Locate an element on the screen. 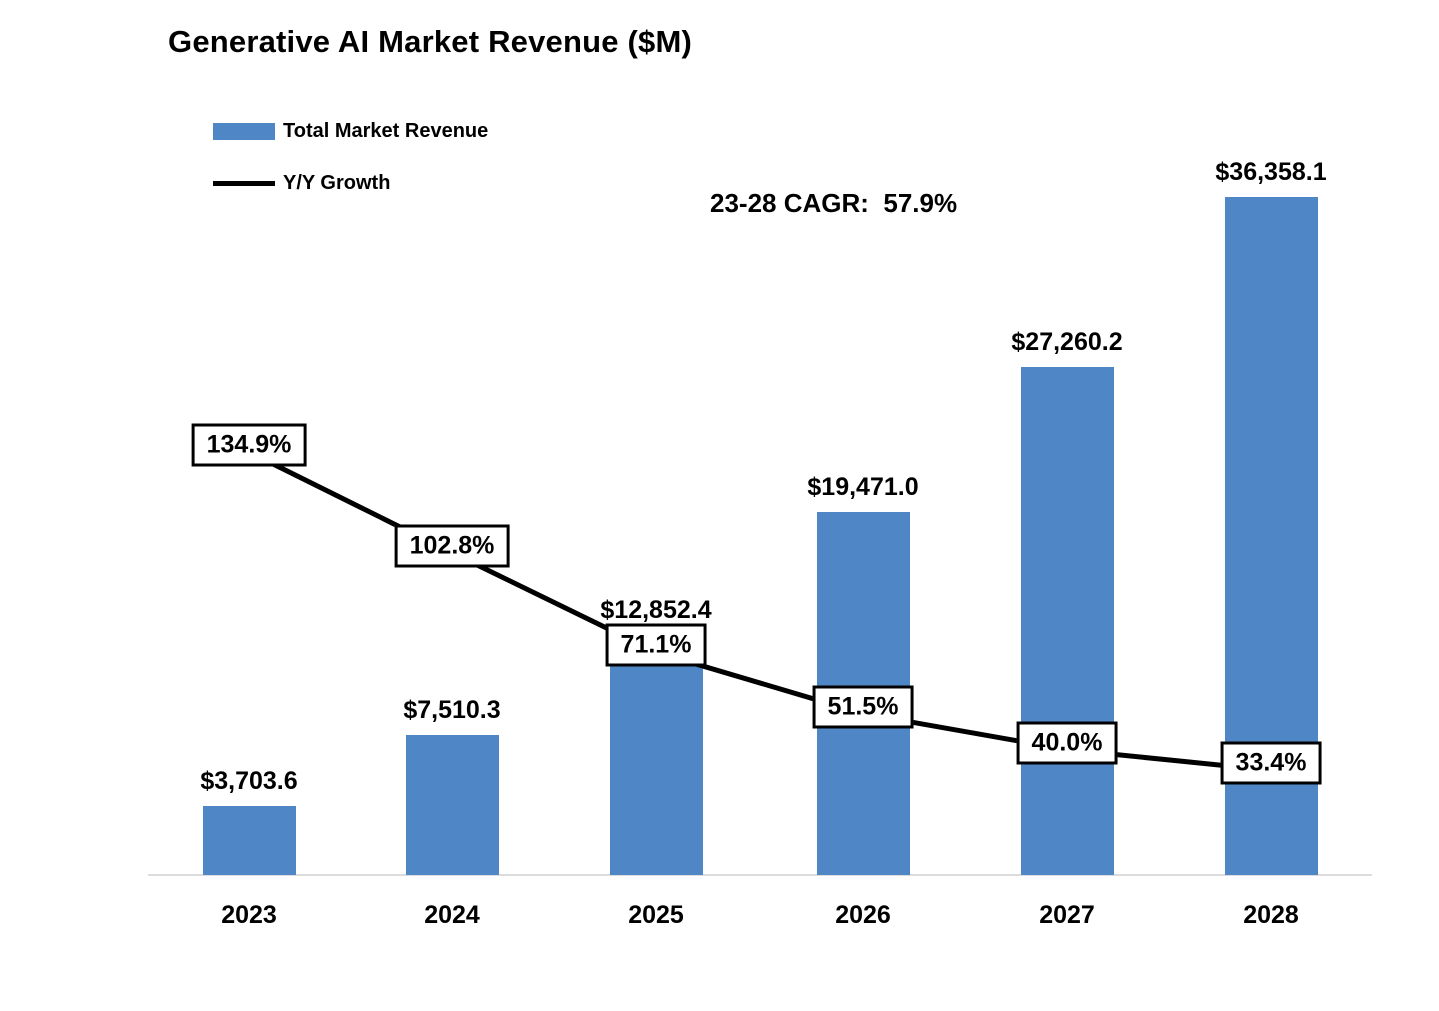 The width and height of the screenshot is (1439, 1011). x-tick-2024: 2024 is located at coordinates (452, 915).